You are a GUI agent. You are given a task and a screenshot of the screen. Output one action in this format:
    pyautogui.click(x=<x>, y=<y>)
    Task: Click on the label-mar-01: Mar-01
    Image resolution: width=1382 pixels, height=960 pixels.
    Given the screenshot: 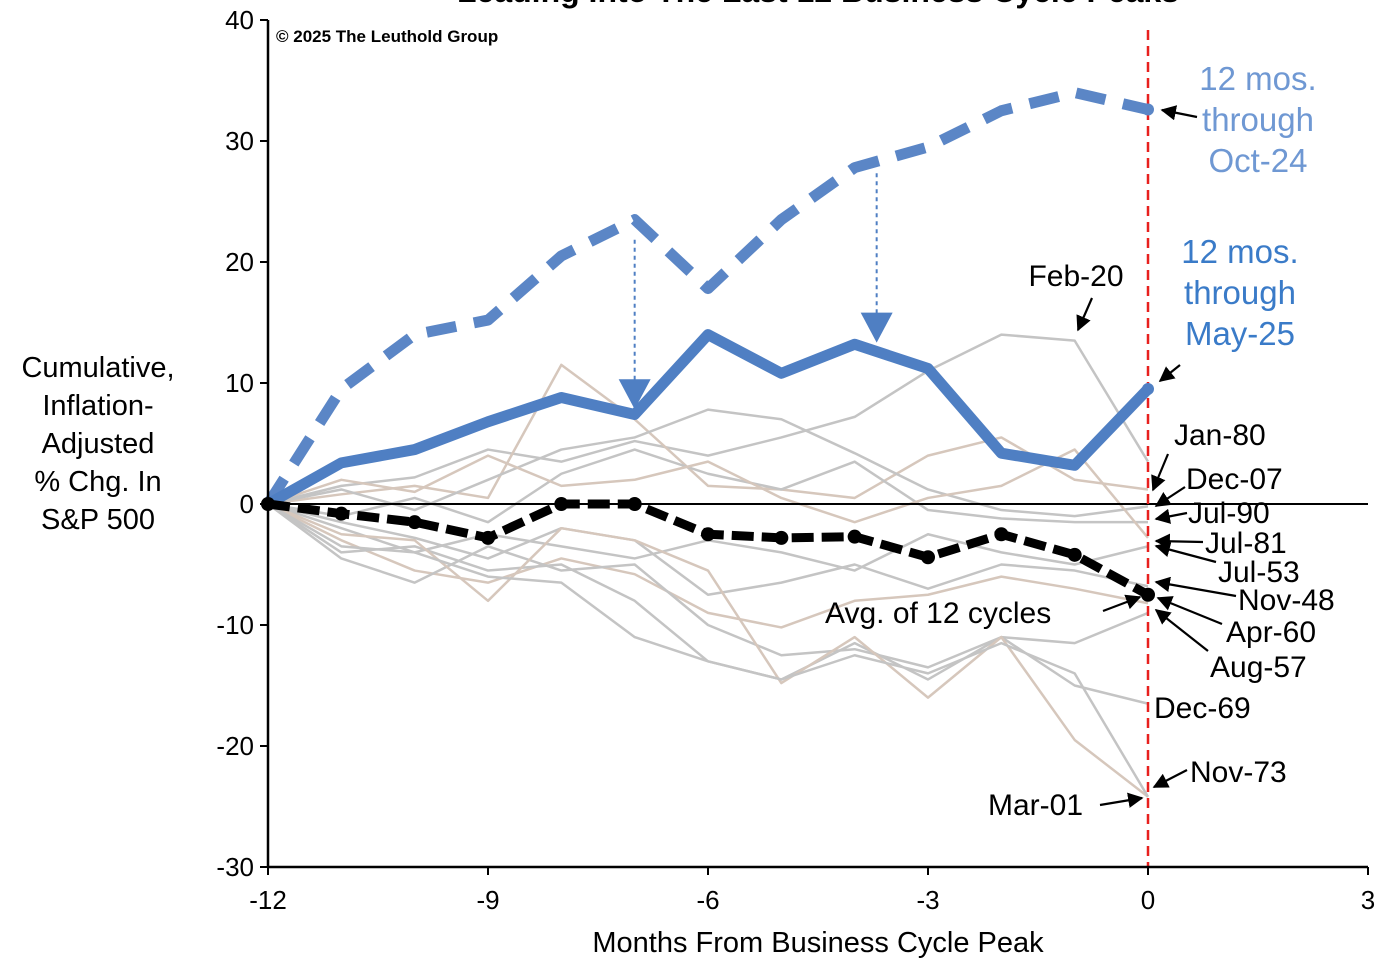 What is the action you would take?
    pyautogui.click(x=1035, y=805)
    